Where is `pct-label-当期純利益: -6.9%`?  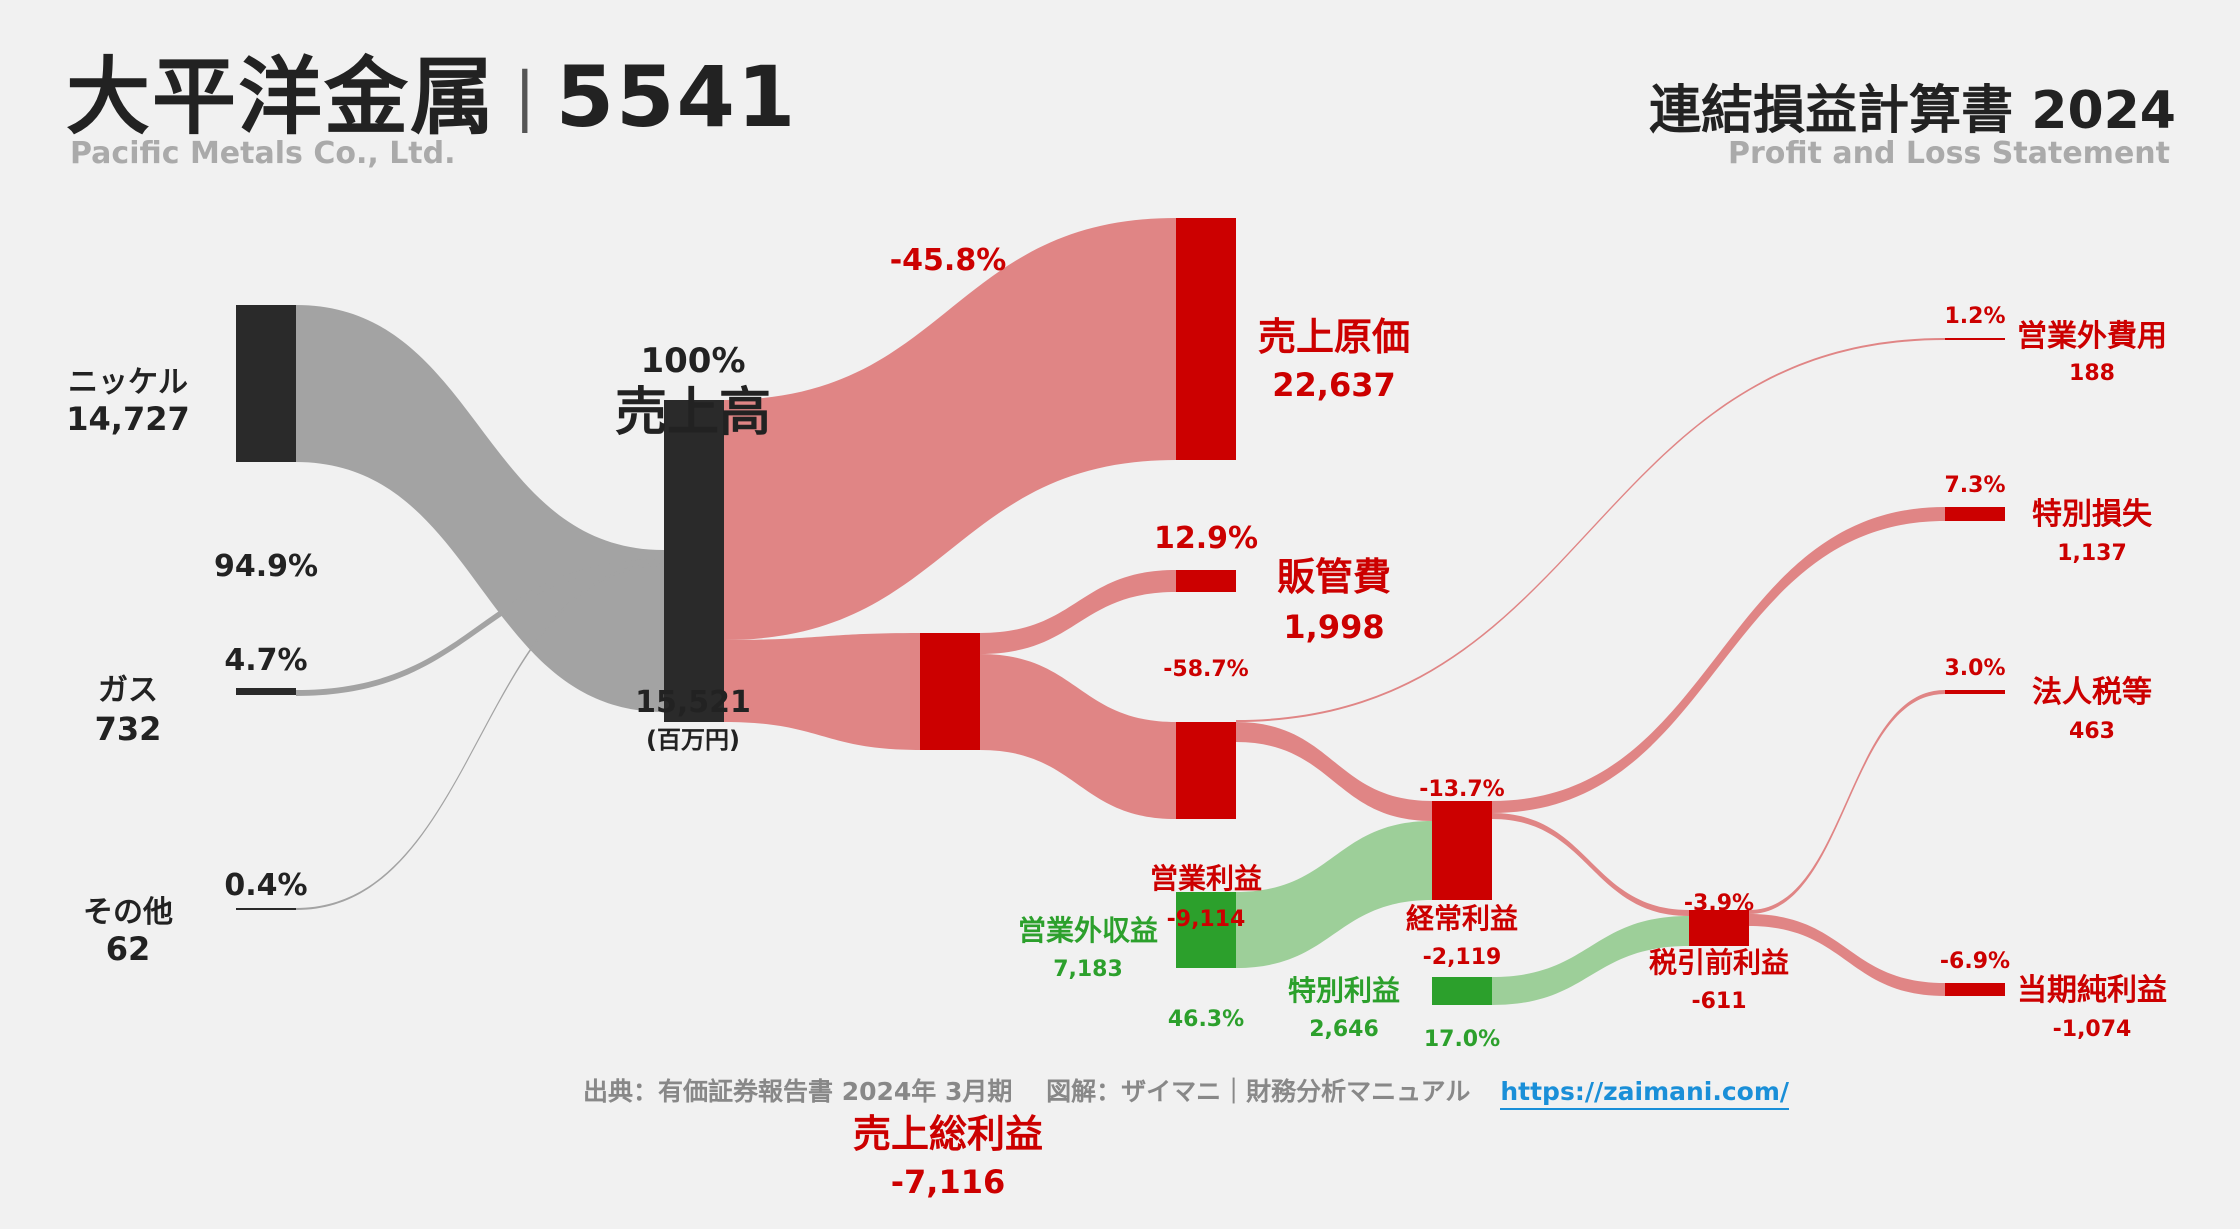 pct-label-当期純利益: -6.9% is located at coordinates (1975, 961).